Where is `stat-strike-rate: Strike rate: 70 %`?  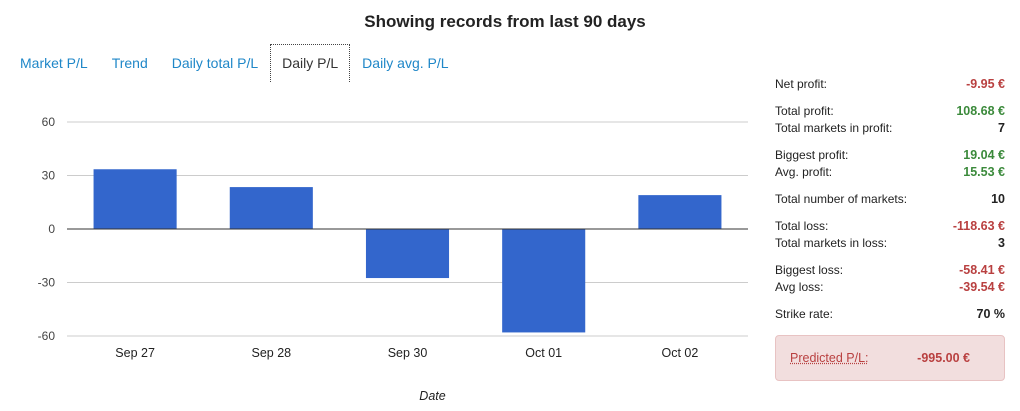
stat-strike-rate: Strike rate: 70 % is located at coordinates (890, 314).